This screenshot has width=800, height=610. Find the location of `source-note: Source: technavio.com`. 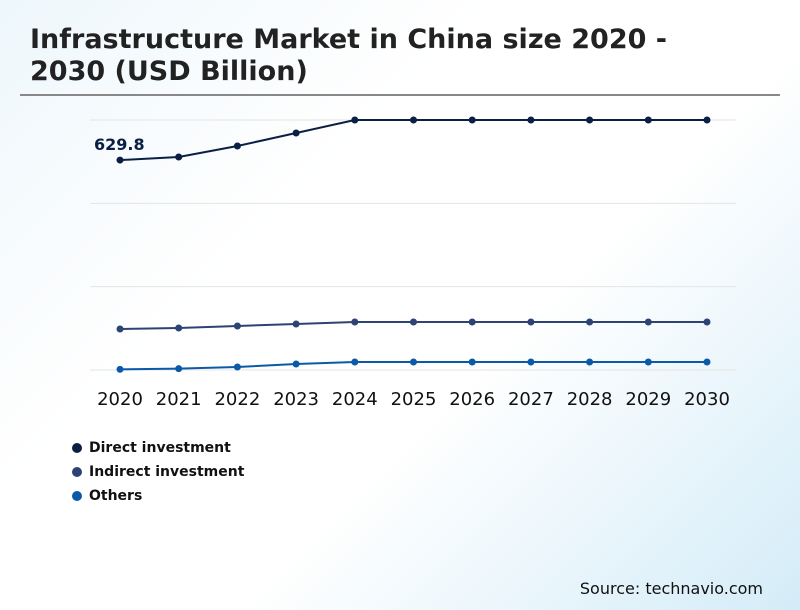

source-note: Source: technavio.com is located at coordinates (671, 588).